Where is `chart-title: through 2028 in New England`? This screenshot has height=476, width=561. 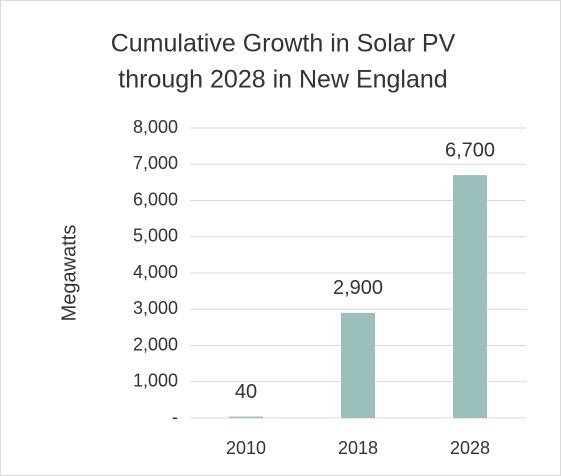 chart-title: through 2028 in New England is located at coordinates (282, 80).